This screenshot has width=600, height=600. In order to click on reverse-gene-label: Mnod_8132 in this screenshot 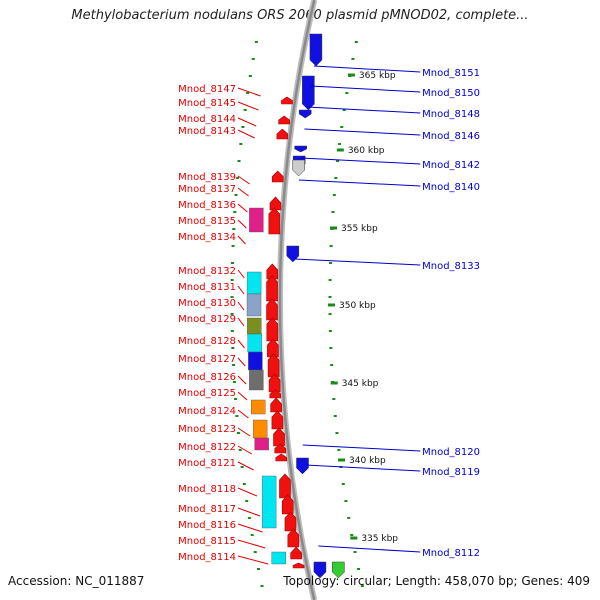, I will do `click(207, 271)`.